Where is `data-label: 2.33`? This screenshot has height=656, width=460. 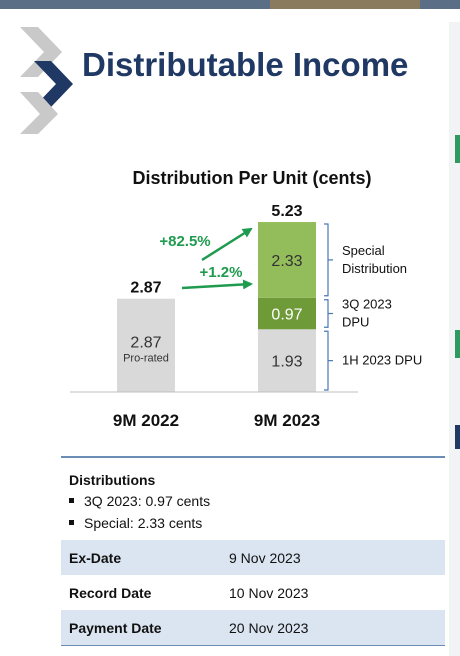 data-label: 2.33 is located at coordinates (286, 261).